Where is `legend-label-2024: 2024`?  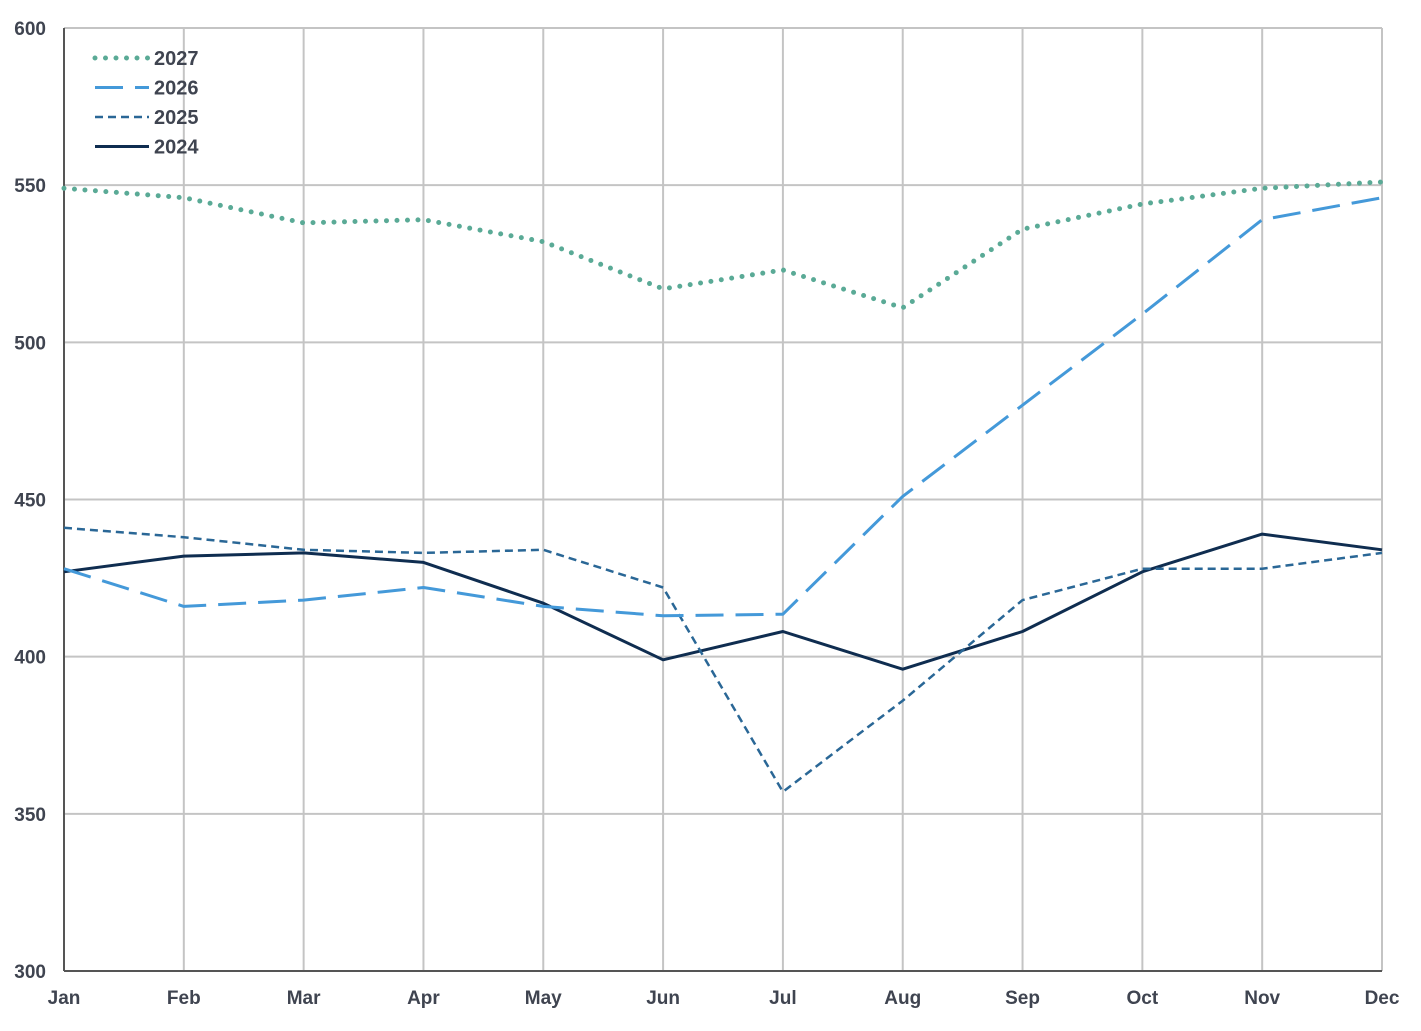
legend-label-2024: 2024 is located at coordinates (176, 148).